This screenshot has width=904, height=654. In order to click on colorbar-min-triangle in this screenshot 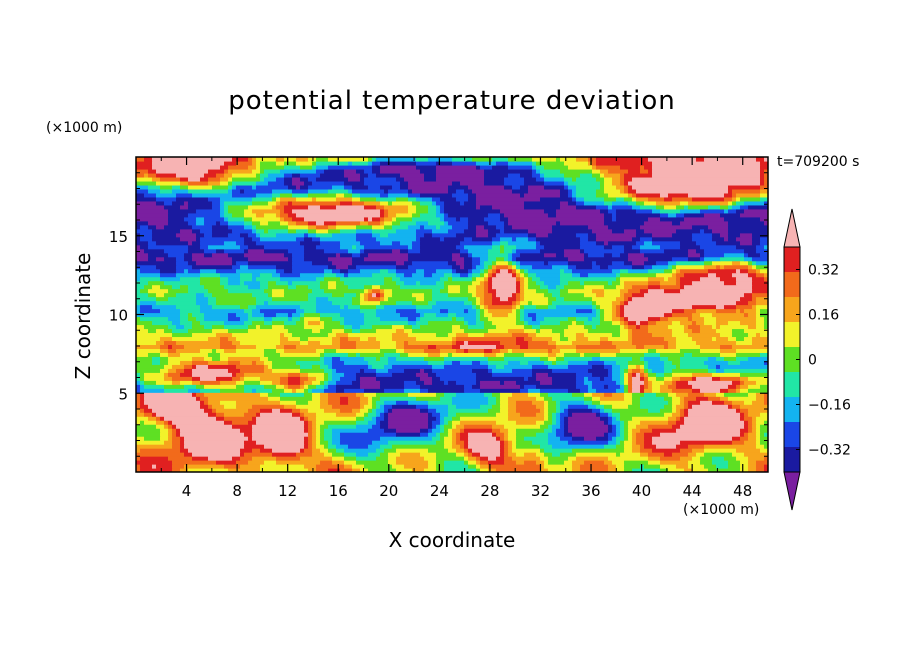, I will do `click(792, 491)`.